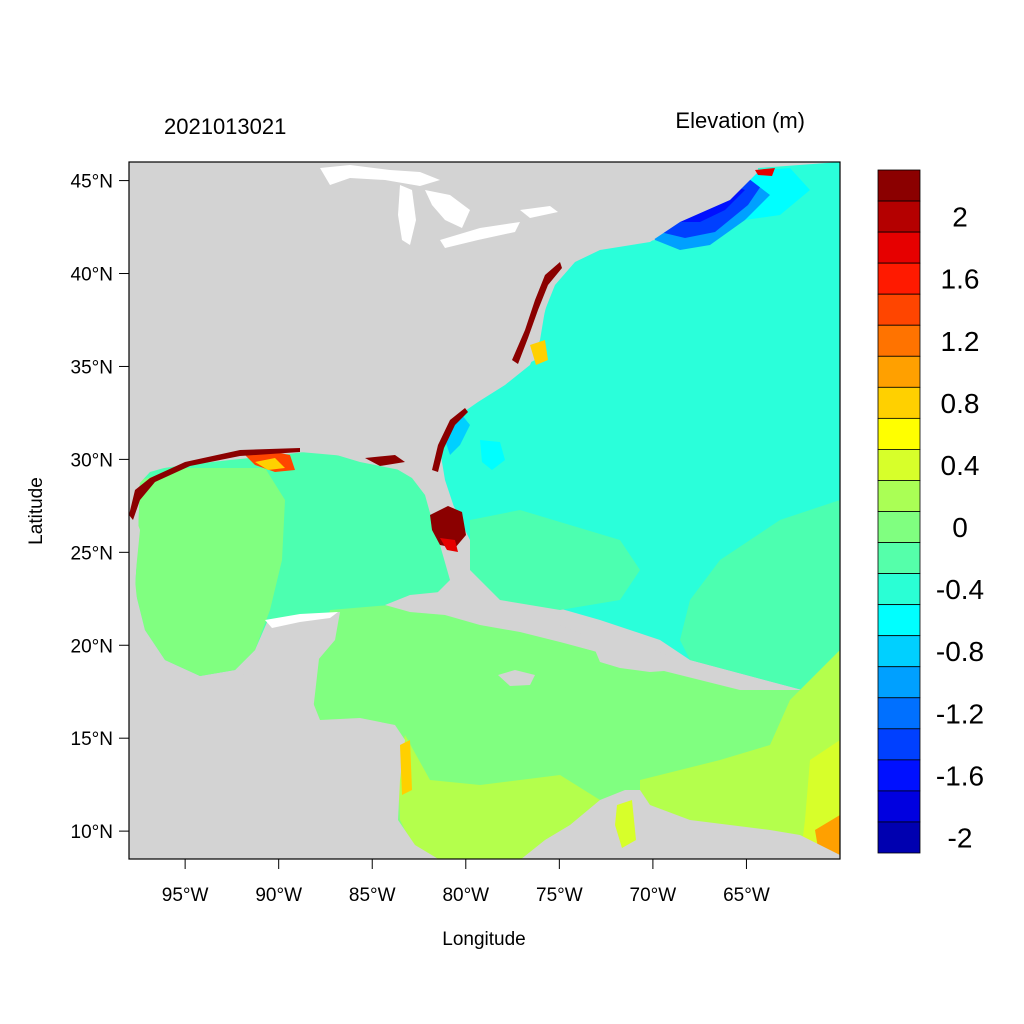 The width and height of the screenshot is (1024, 1024). What do you see at coordinates (960, 279) in the screenshot?
I see `colorbar-label: 1.6` at bounding box center [960, 279].